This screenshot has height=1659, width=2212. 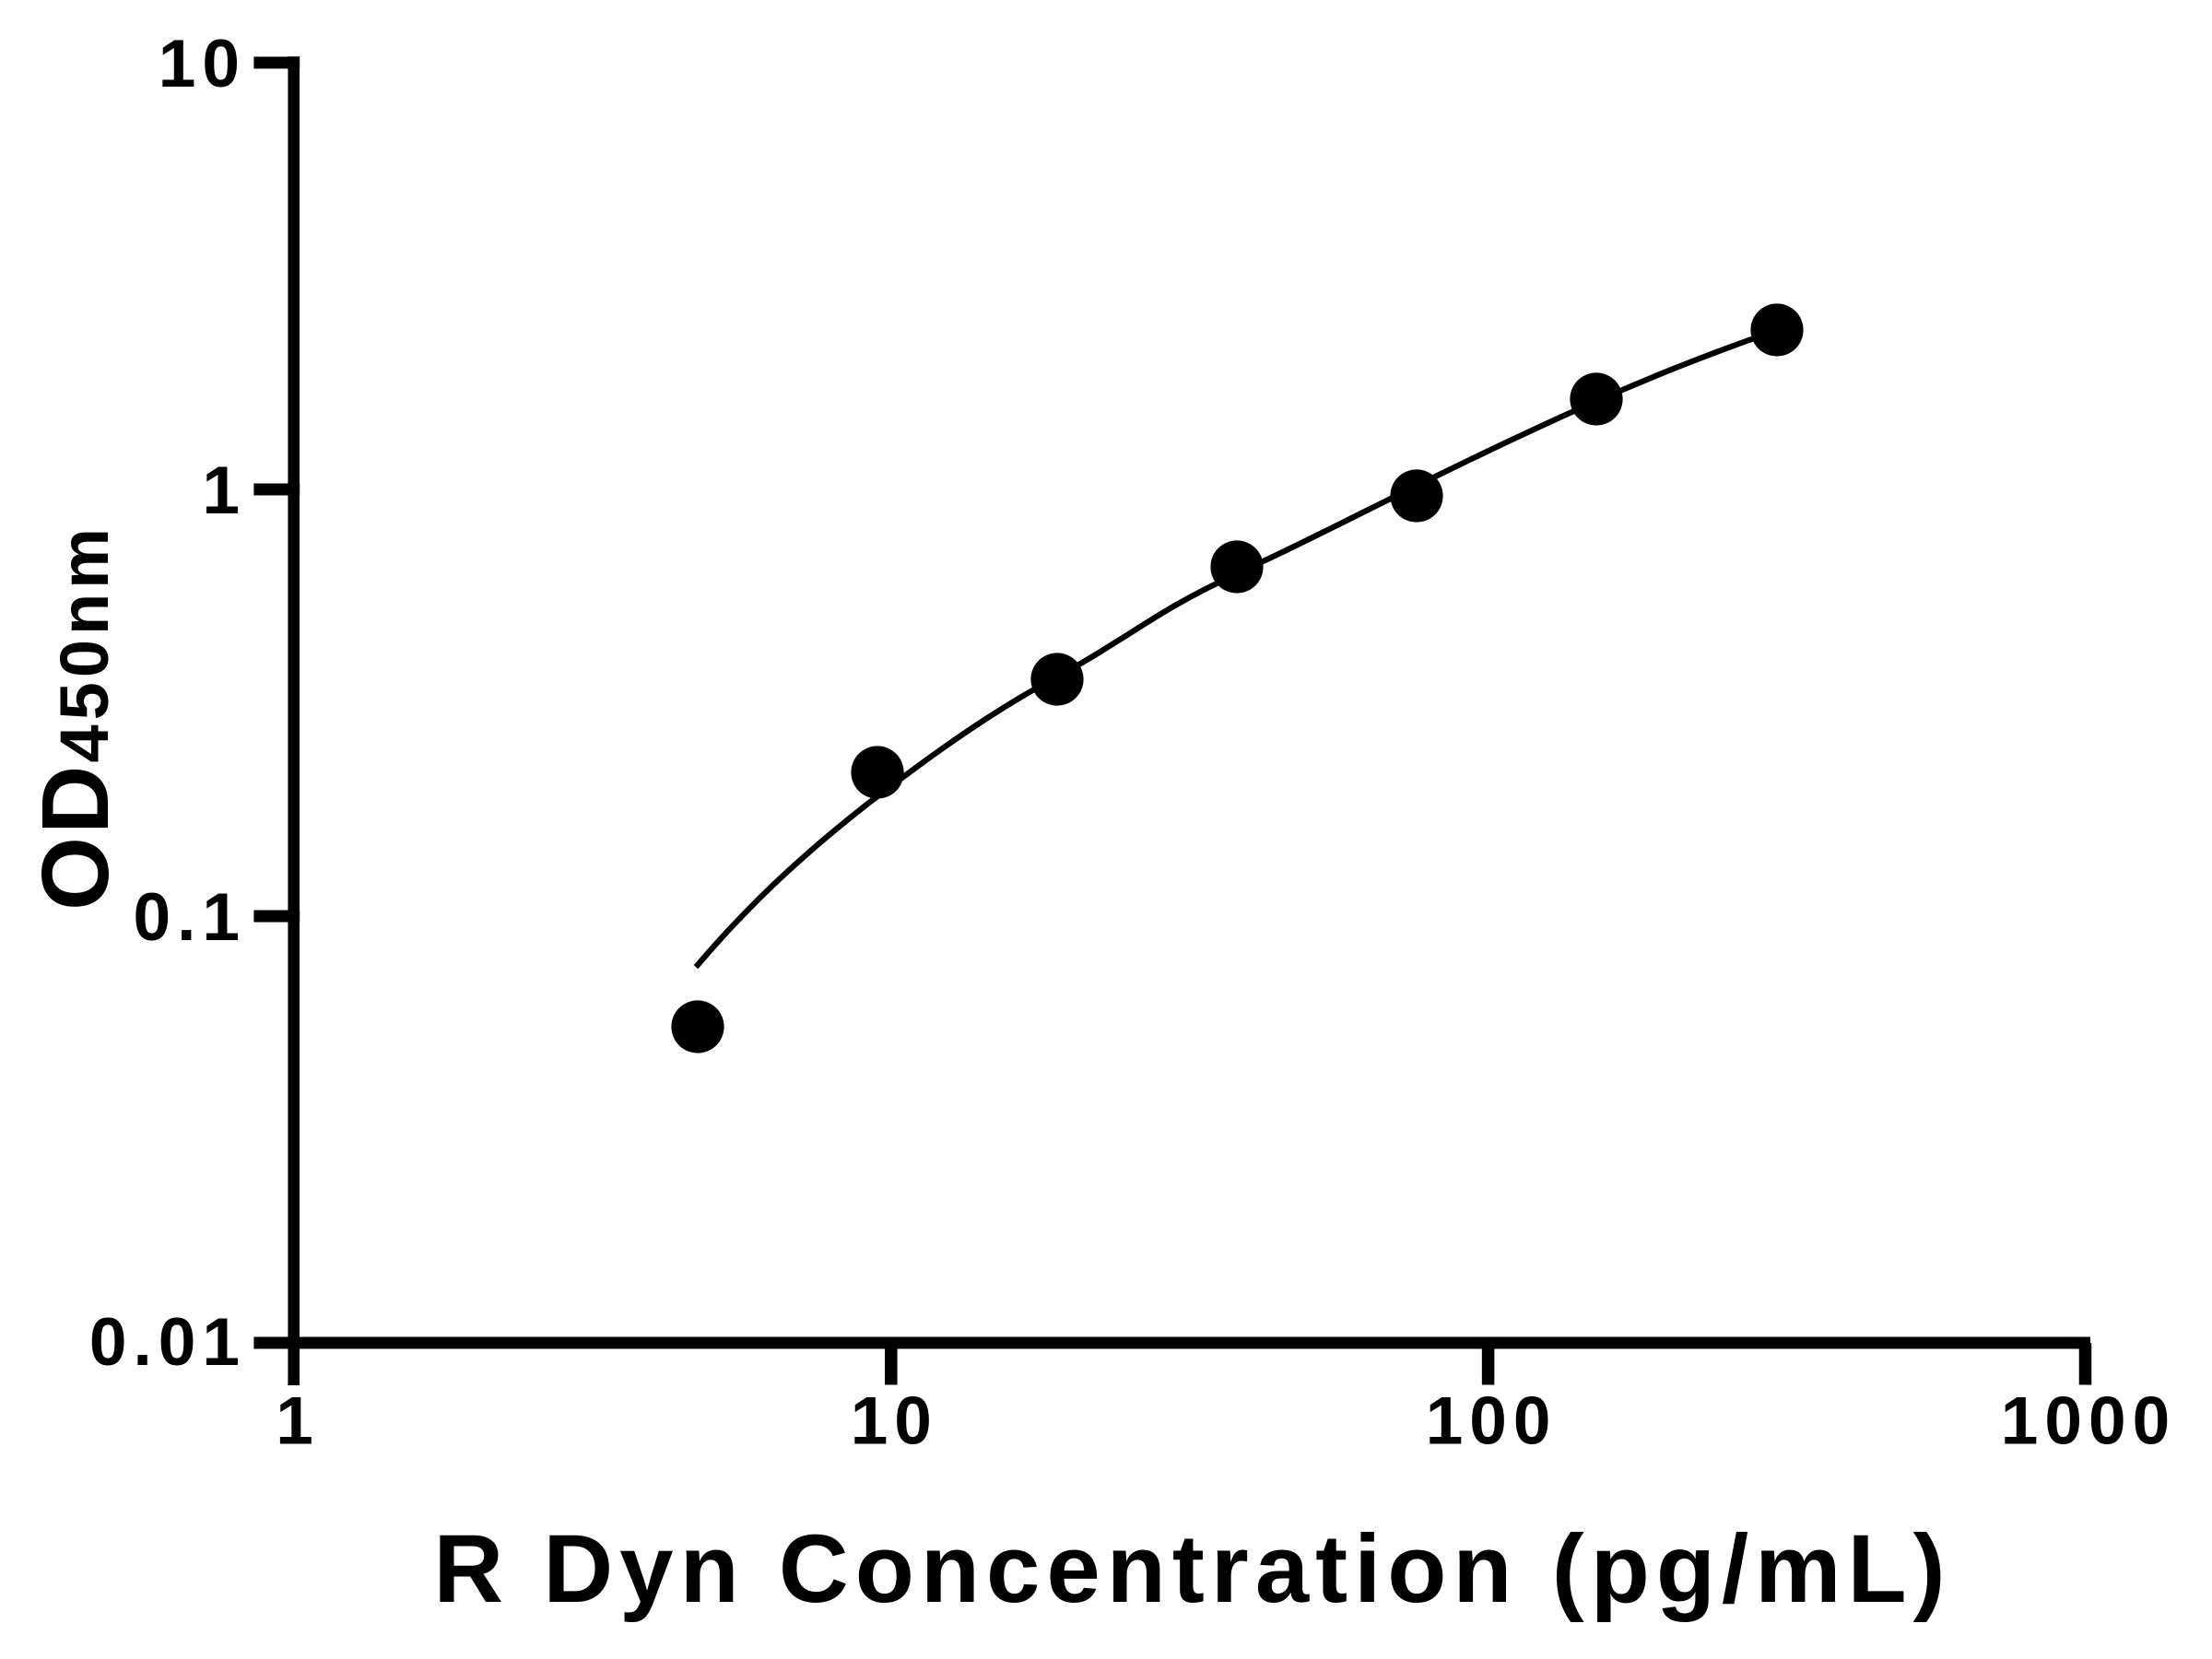 What do you see at coordinates (2088, 1421) in the screenshot?
I see `svg-text: 1000` at bounding box center [2088, 1421].